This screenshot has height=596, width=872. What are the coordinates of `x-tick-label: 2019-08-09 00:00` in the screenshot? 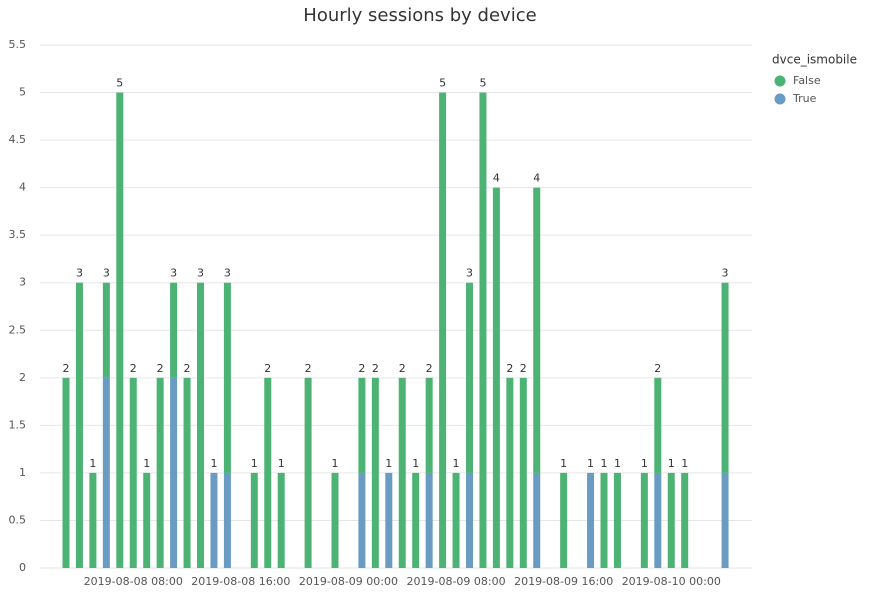 It's located at (348, 581).